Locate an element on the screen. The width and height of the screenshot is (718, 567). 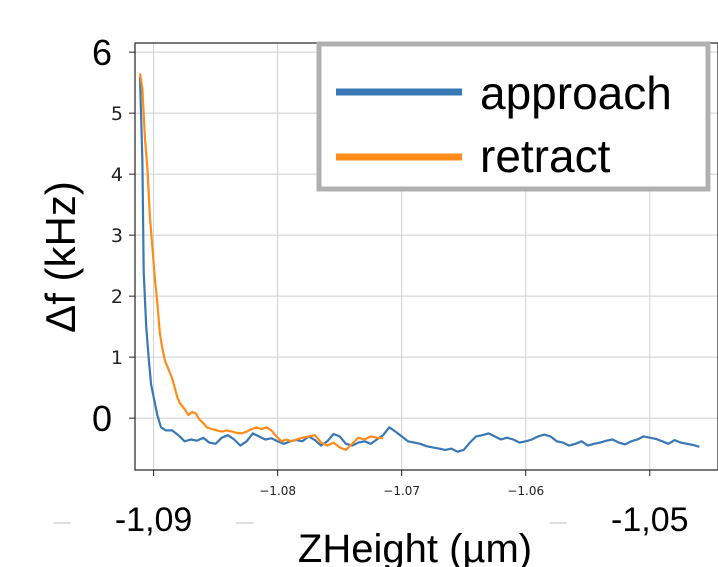
y-axis-label: Δf (kHz) is located at coordinates (60, 257).